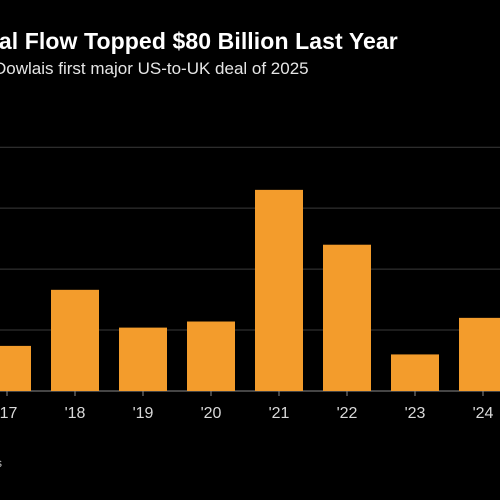  I want to click on x-tick-label: '19, so click(143, 413).